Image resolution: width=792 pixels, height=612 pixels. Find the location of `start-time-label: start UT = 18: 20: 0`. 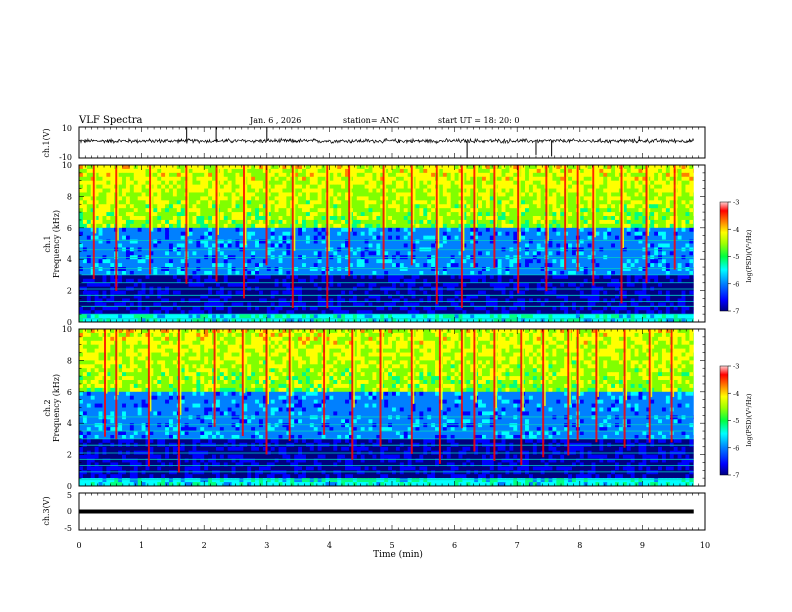

start-time-label: start UT = 18: 20: 0 is located at coordinates (478, 120).